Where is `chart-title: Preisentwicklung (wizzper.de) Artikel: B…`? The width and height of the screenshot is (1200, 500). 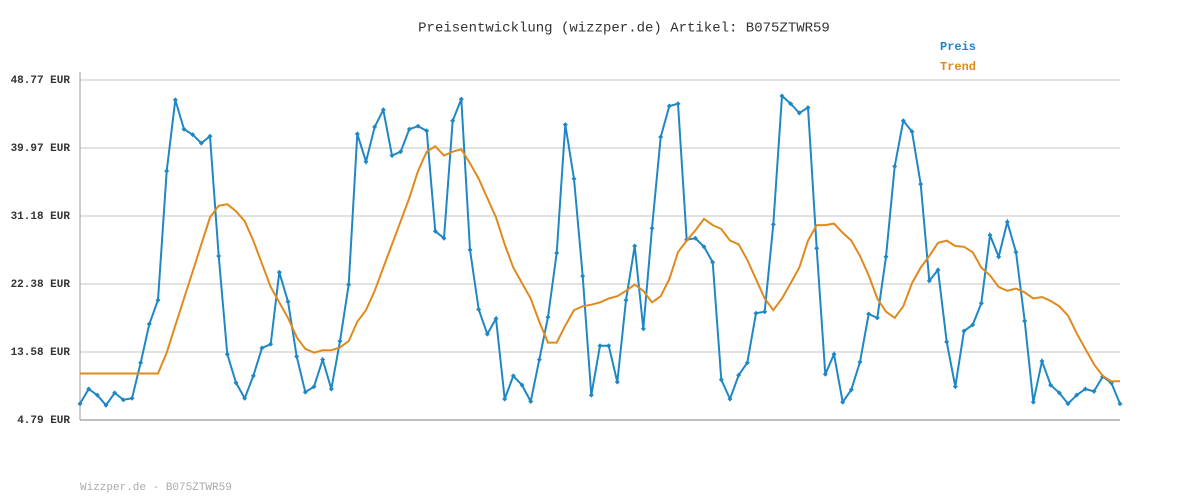
chart-title: Preisentwicklung (wizzper.de) Artikel: B… is located at coordinates (624, 29).